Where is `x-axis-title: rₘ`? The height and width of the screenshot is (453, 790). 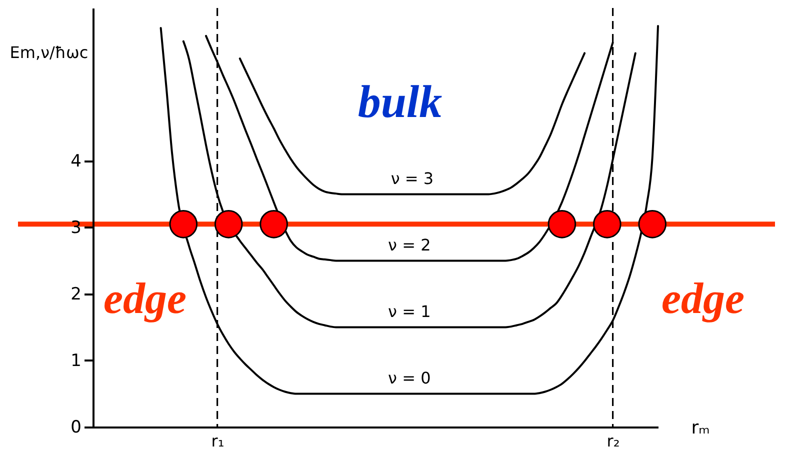 x-axis-title: rₘ is located at coordinates (700, 428).